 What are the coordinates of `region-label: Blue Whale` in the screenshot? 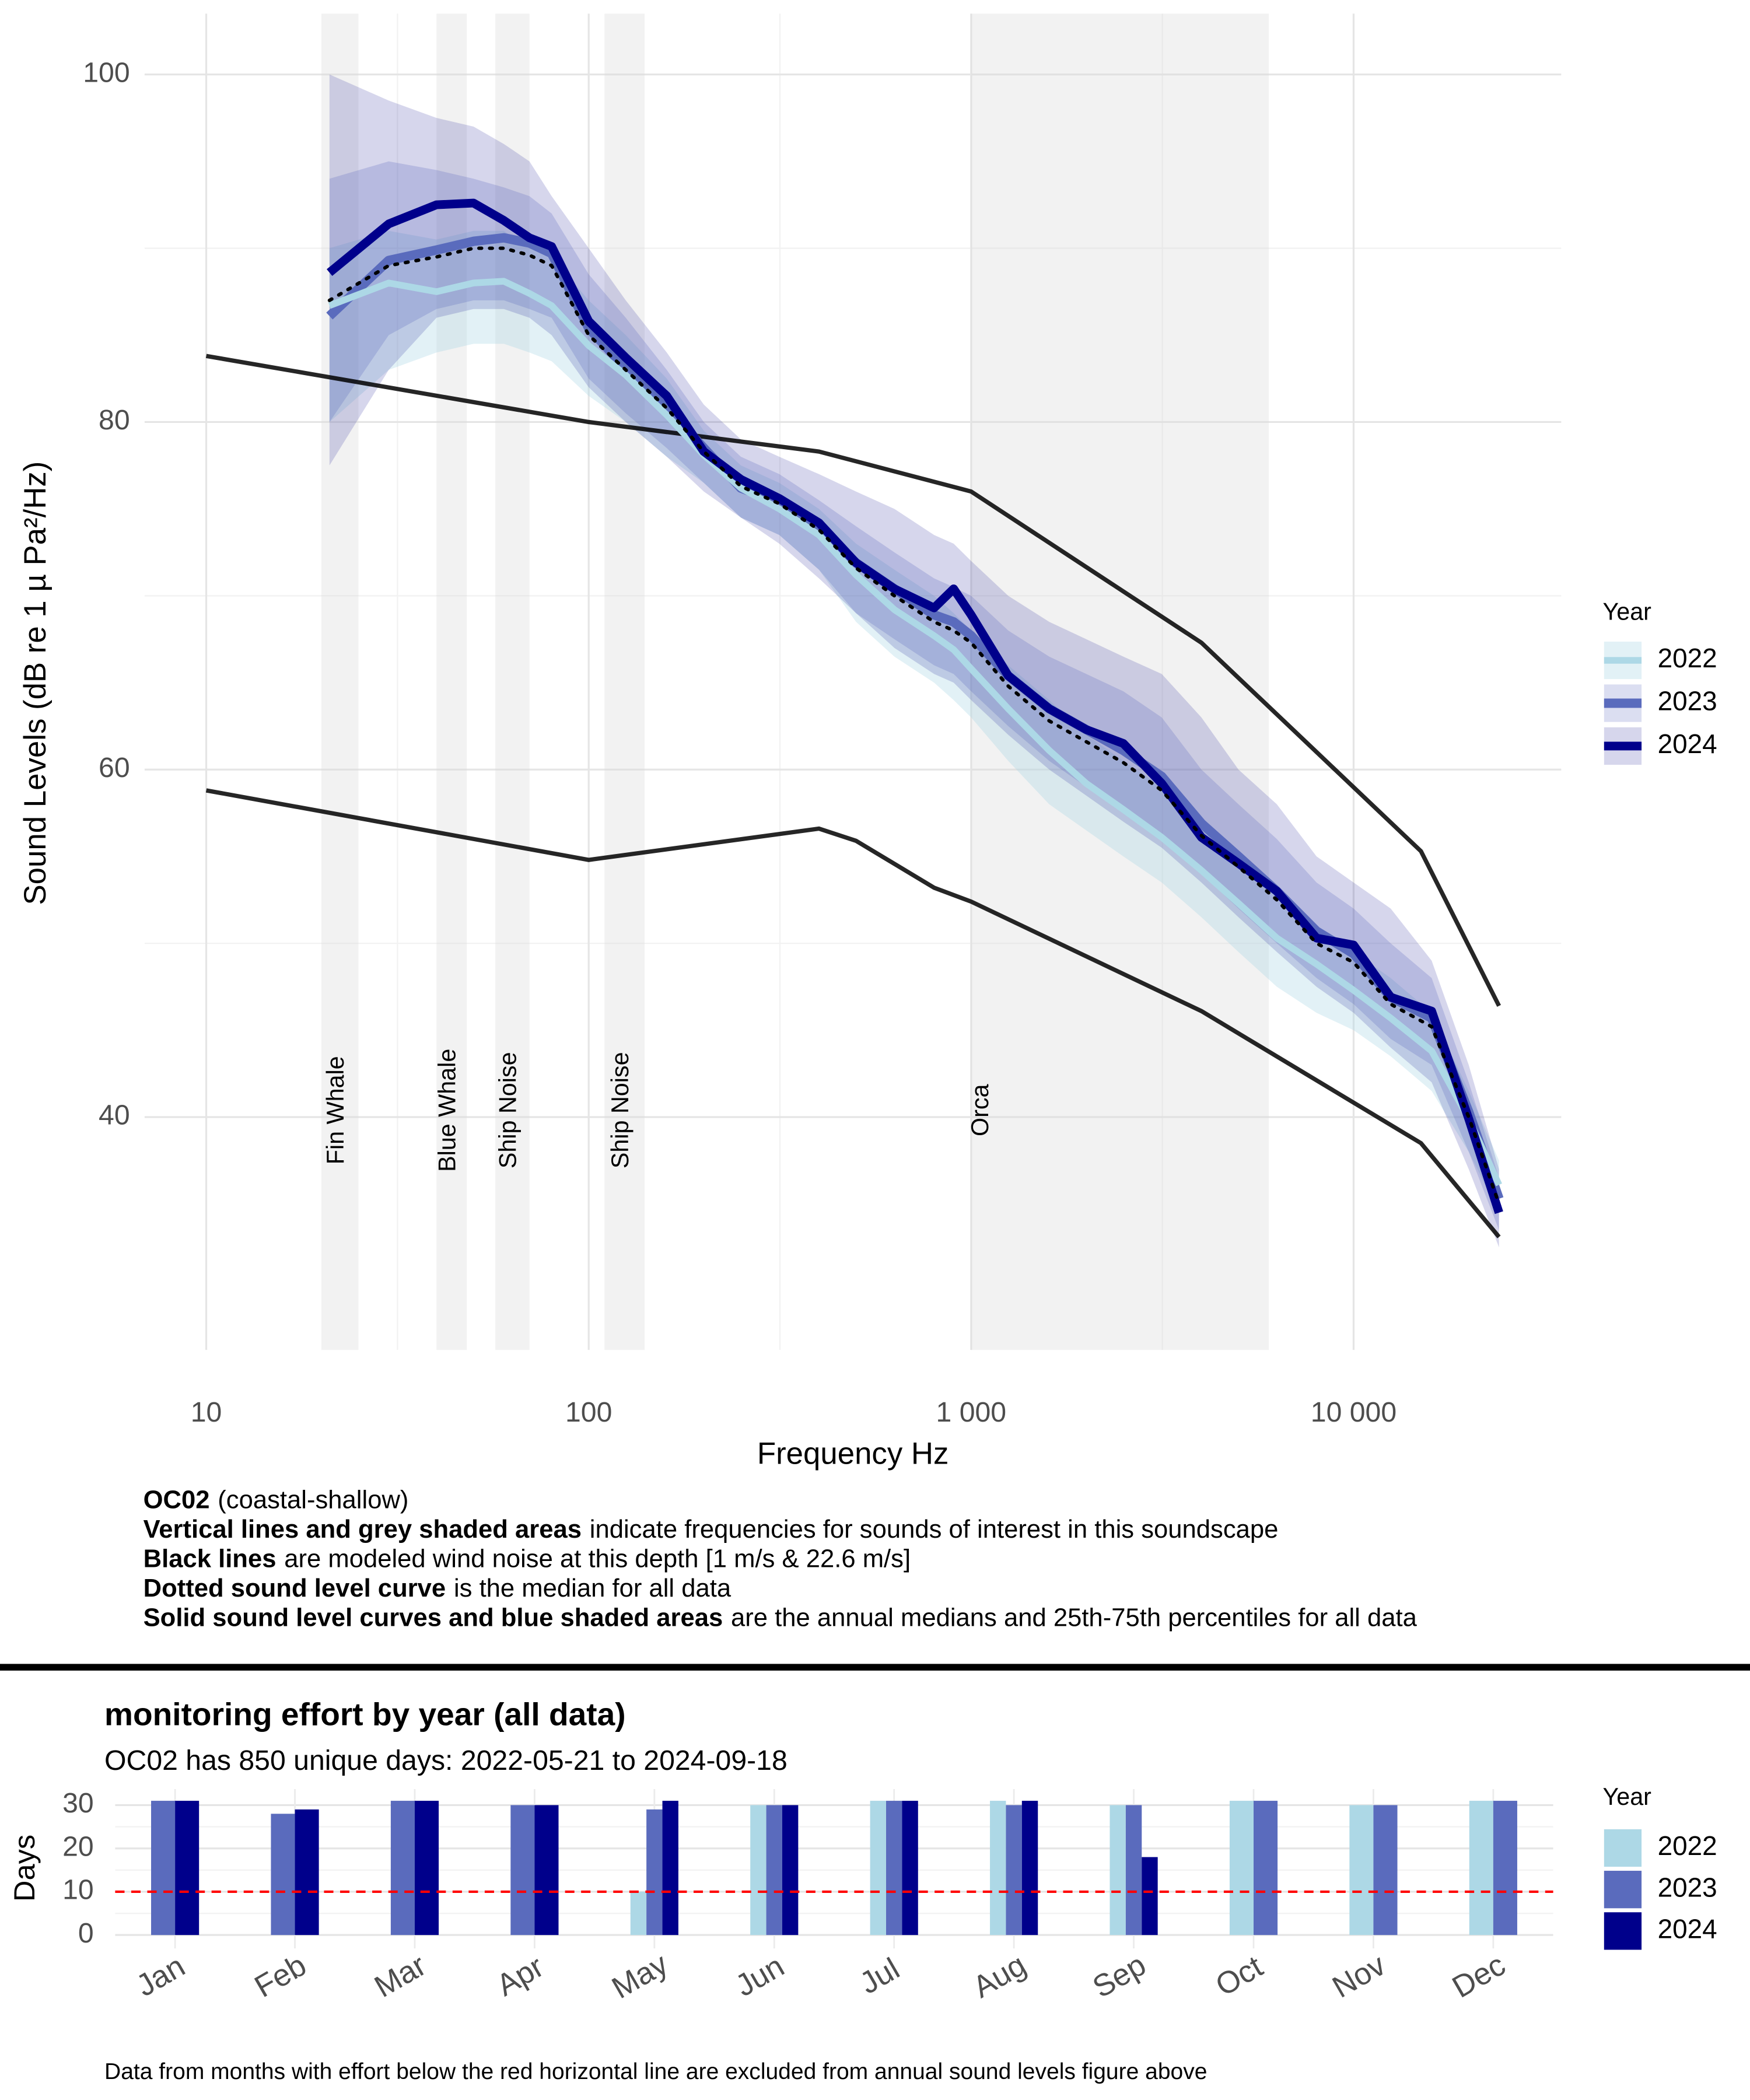 It's located at (447, 1110).